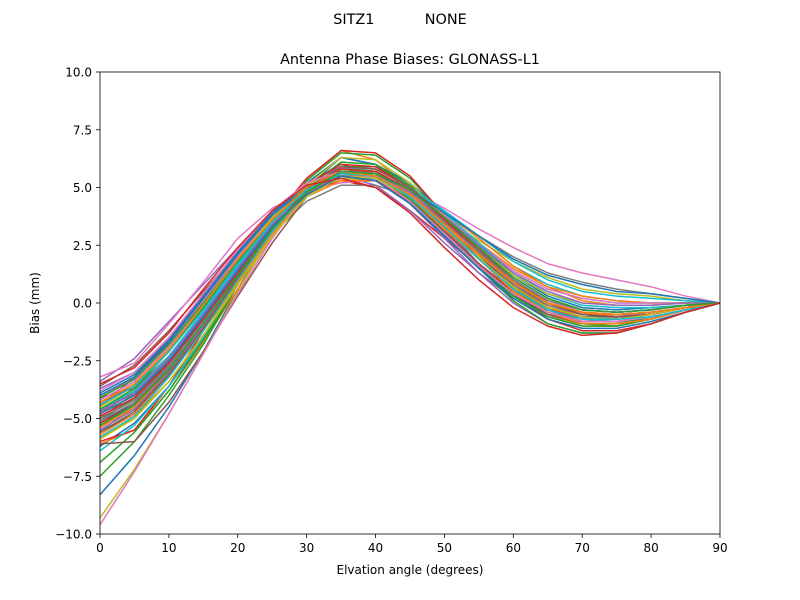 The image size is (800, 600). What do you see at coordinates (78, 73) in the screenshot?
I see `y-tick-label: 10.0` at bounding box center [78, 73].